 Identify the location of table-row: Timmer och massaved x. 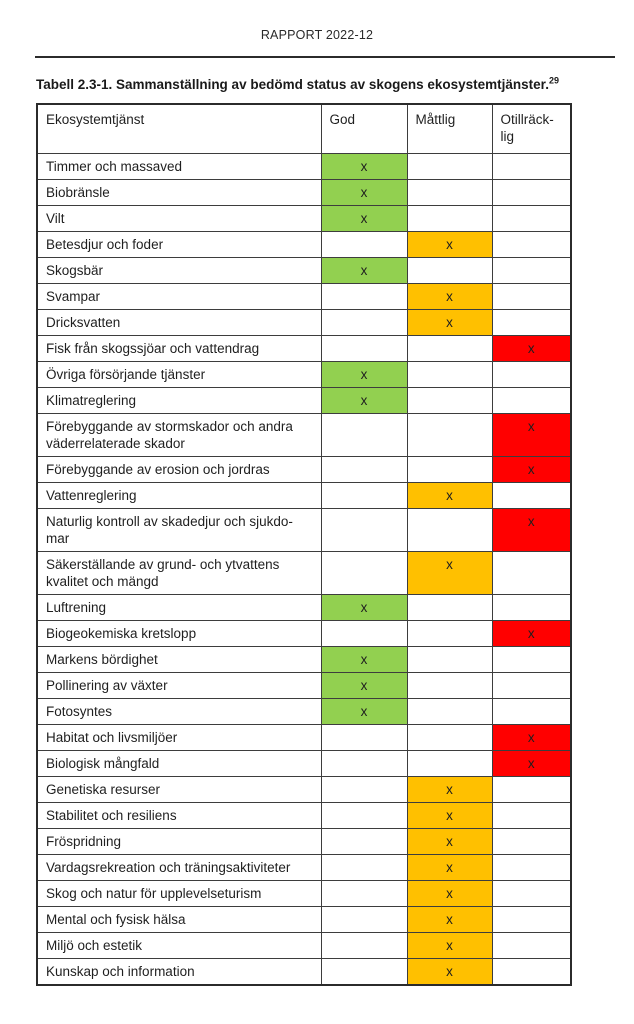
(304, 166).